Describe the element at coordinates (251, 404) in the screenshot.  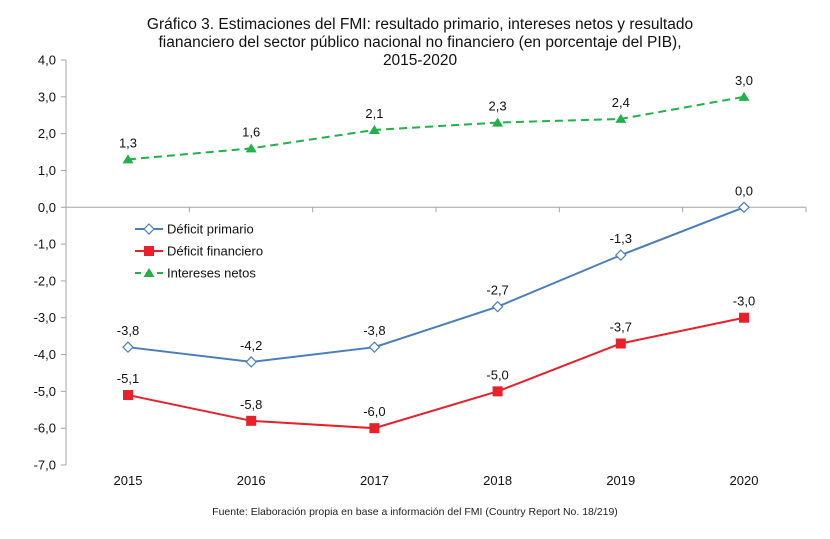
I see `data-label: -5,8` at that location.